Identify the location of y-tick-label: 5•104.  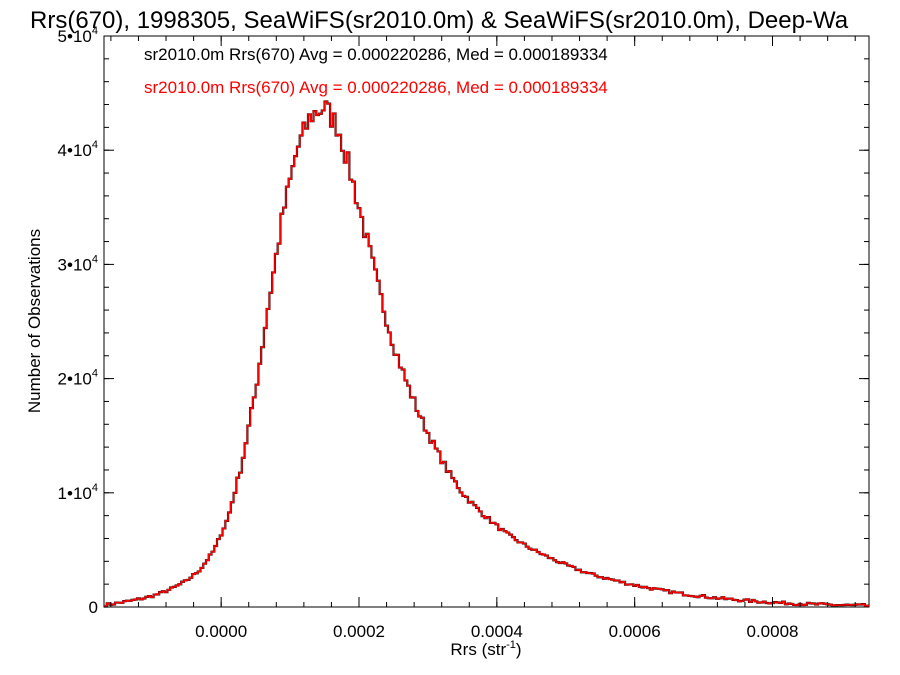
(78, 35).